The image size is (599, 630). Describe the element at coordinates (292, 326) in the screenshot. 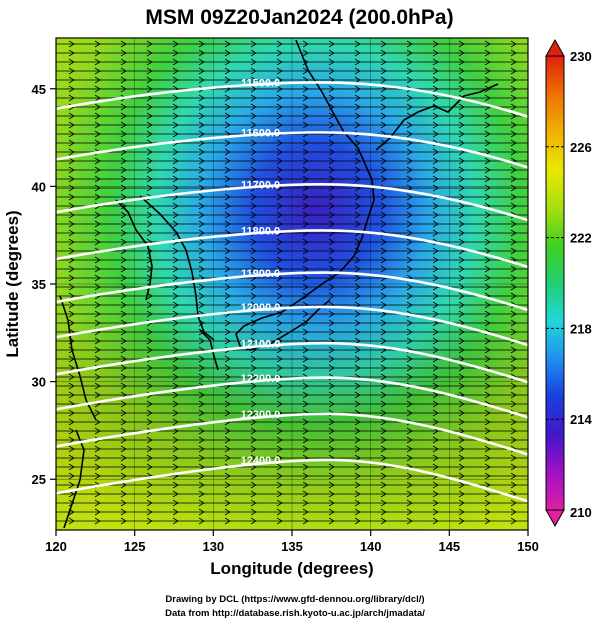

I see `contour-line` at that location.